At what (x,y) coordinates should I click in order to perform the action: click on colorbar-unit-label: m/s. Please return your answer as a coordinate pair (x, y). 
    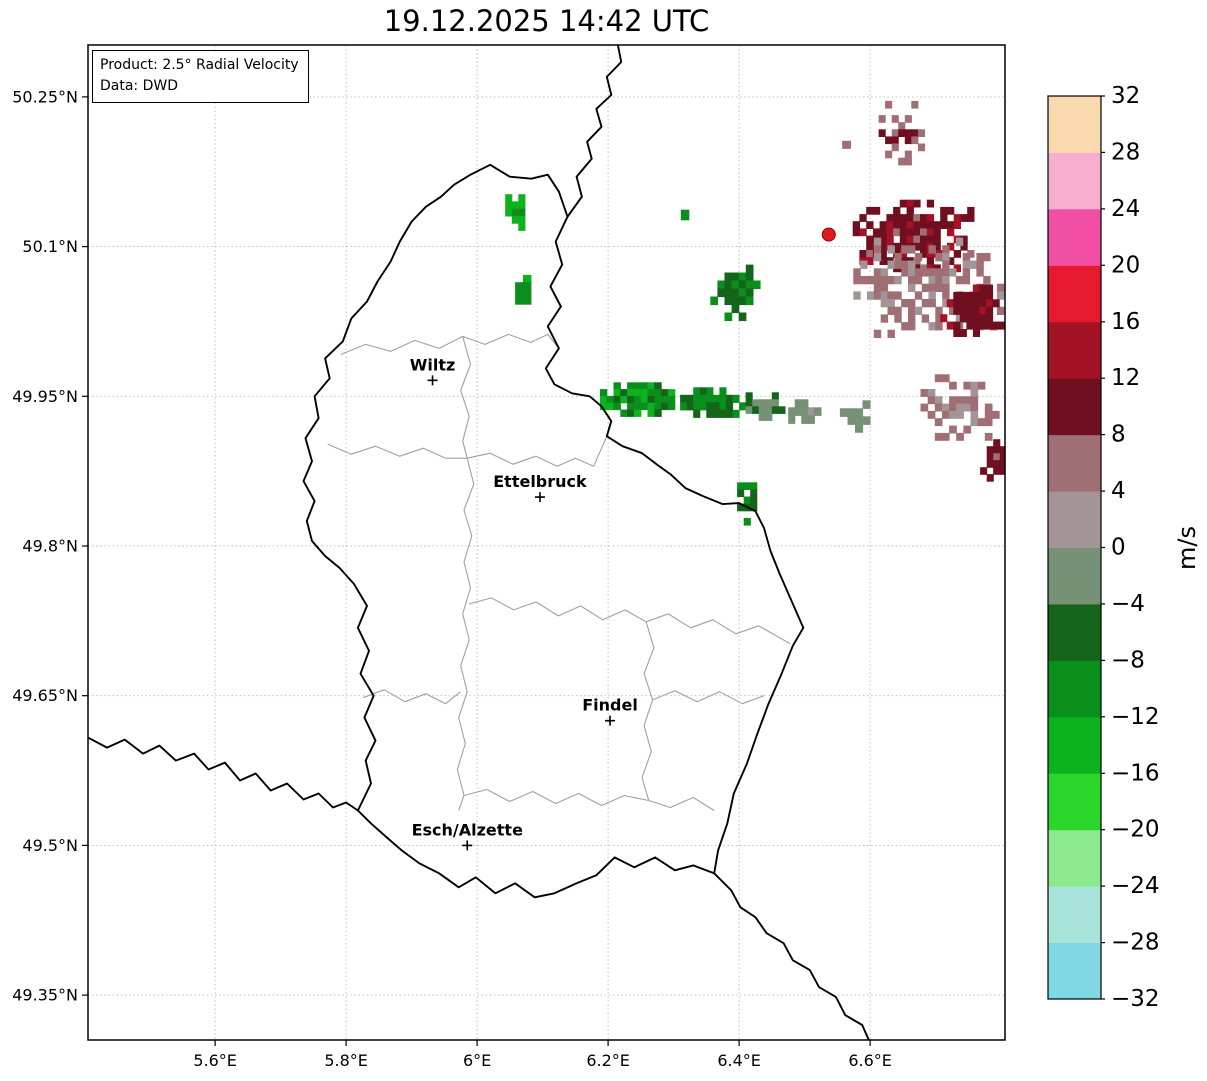
    Looking at the image, I should click on (1187, 548).